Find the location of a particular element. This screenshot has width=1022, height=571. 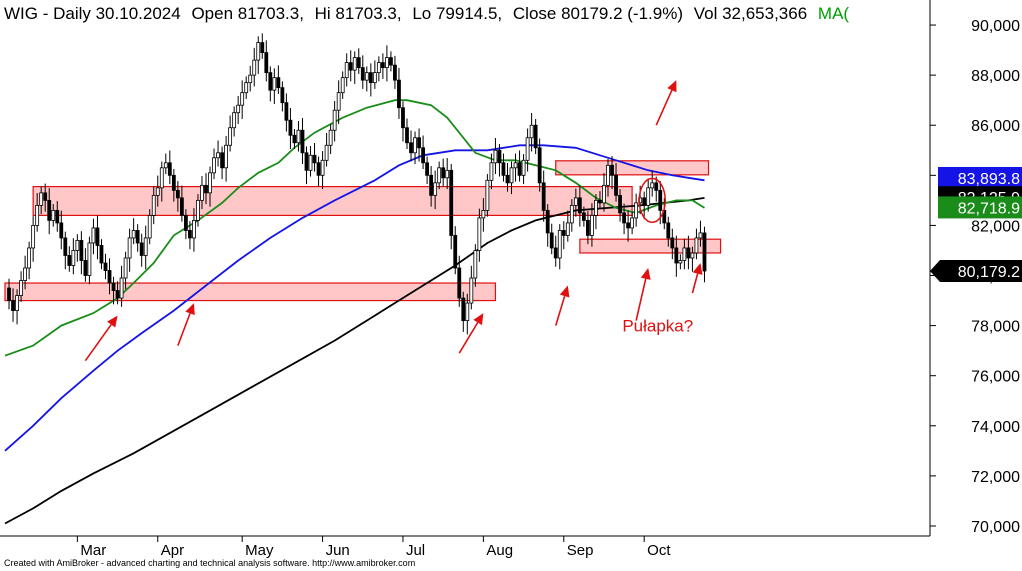

last-price-badge is located at coordinates (976, 271).